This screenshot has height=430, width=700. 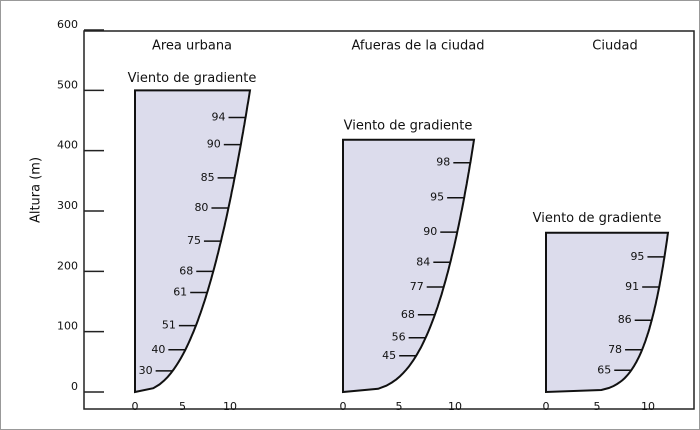 I want to click on level-label: 84, so click(x=423, y=261).